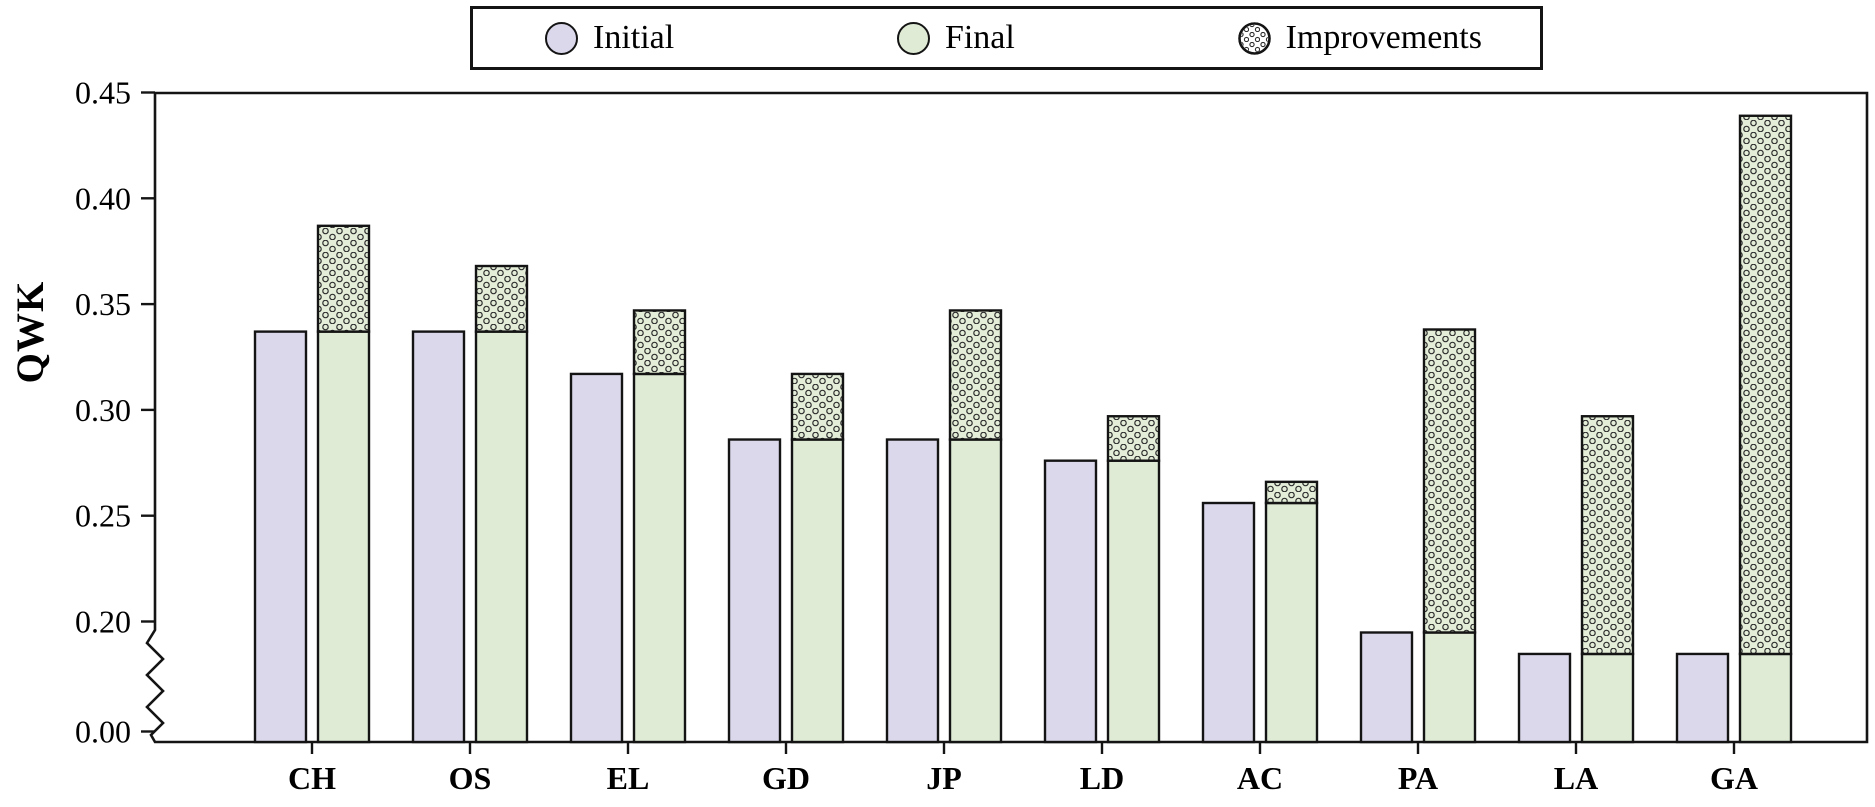 The height and width of the screenshot is (807, 1875). Describe the element at coordinates (501, 298) in the screenshot. I see `bar-improvement-OS` at that location.